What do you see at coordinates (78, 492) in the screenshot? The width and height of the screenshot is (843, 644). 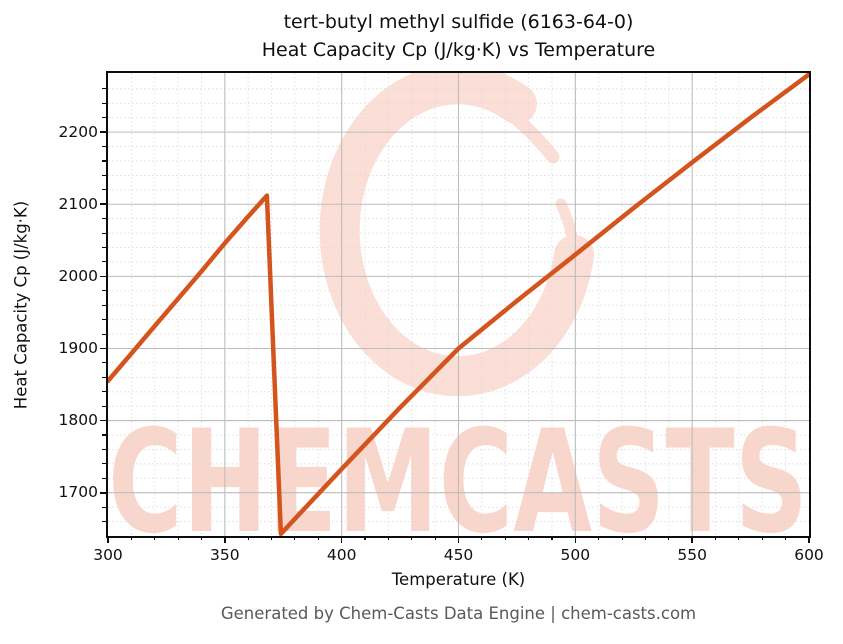 I see `y-tick-label: 1700` at bounding box center [78, 492].